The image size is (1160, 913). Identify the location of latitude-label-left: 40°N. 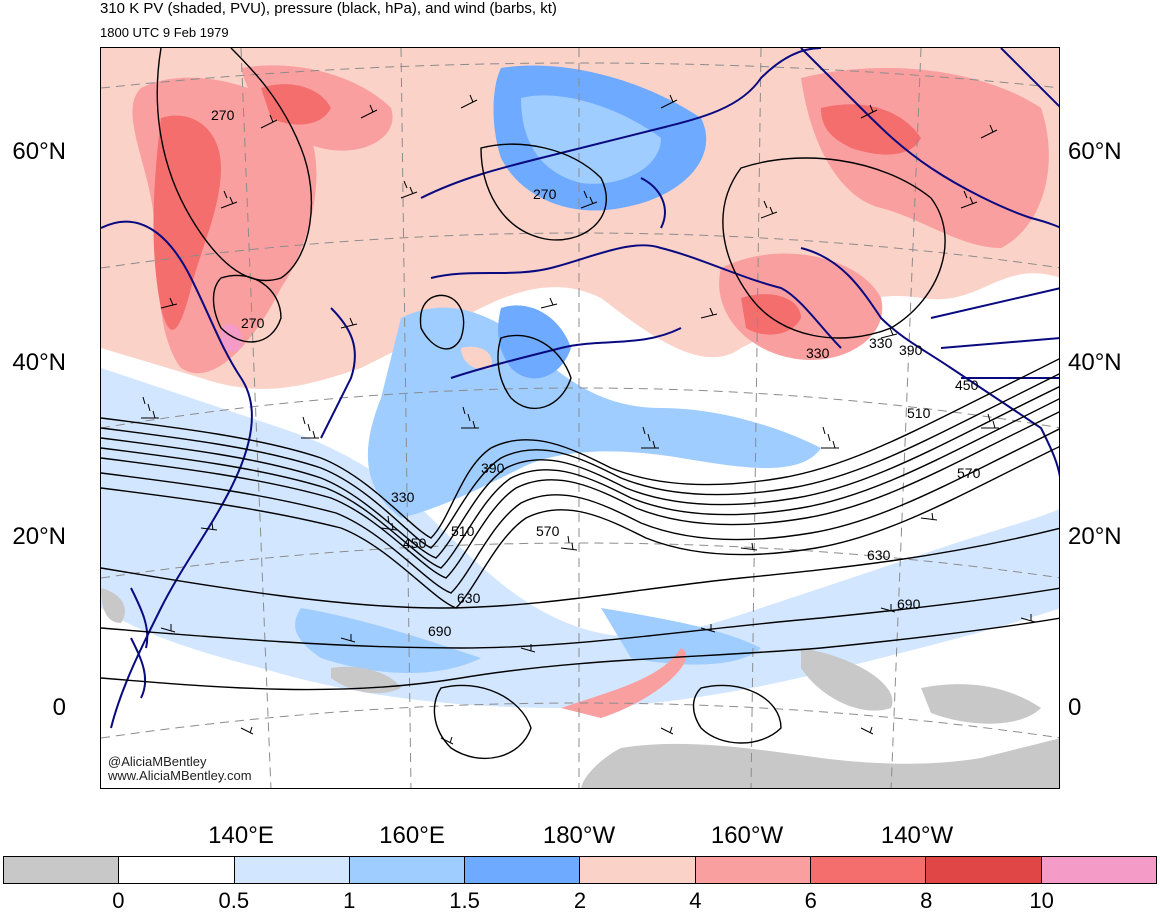
(39, 362).